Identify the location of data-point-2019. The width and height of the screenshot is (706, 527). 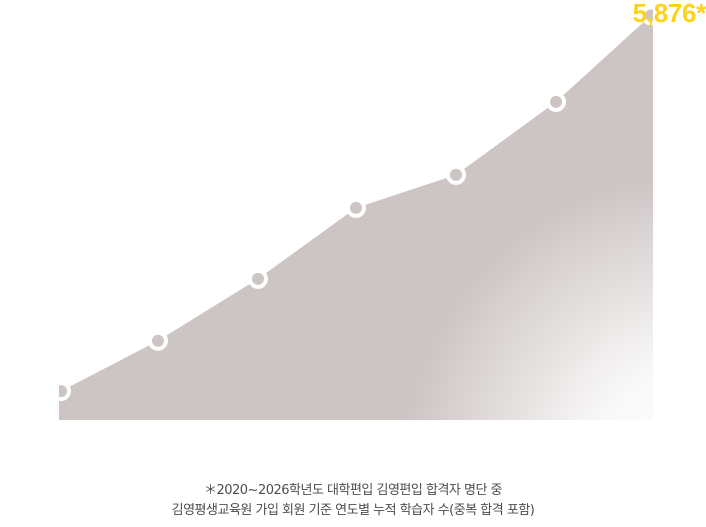
(356, 207).